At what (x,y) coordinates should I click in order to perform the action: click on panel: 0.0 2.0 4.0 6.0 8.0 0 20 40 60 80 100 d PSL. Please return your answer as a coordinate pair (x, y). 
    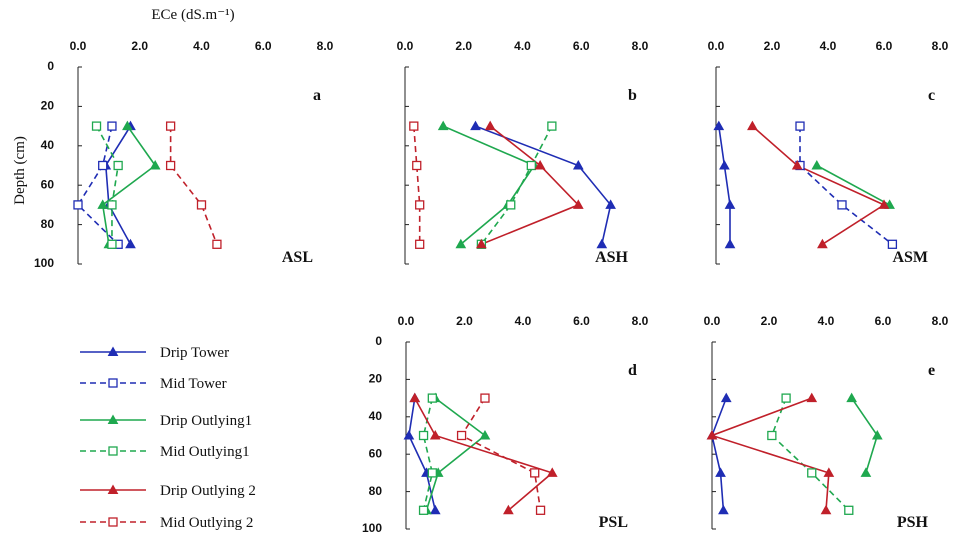
    Looking at the image, I should click on (505, 424).